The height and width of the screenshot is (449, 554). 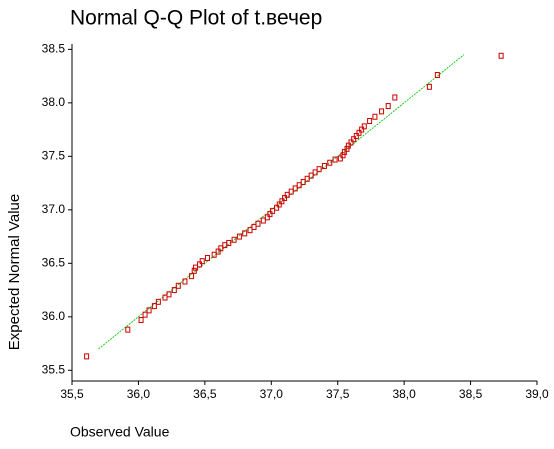 I want to click on y-tick-label: 38.5, so click(x=54, y=49).